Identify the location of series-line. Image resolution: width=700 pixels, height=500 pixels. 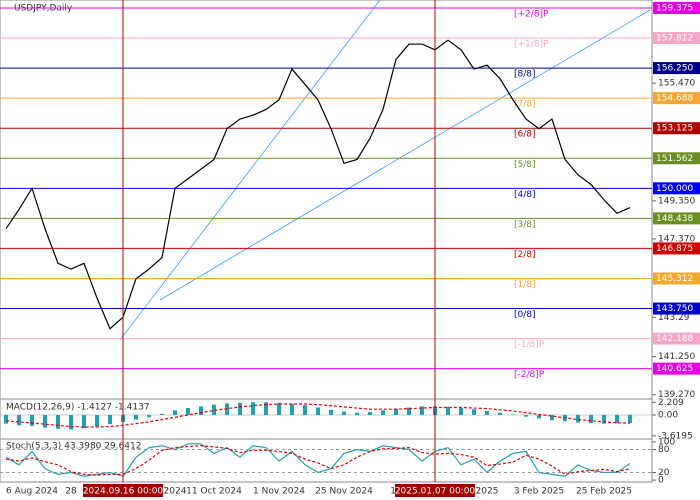
(318, 460).